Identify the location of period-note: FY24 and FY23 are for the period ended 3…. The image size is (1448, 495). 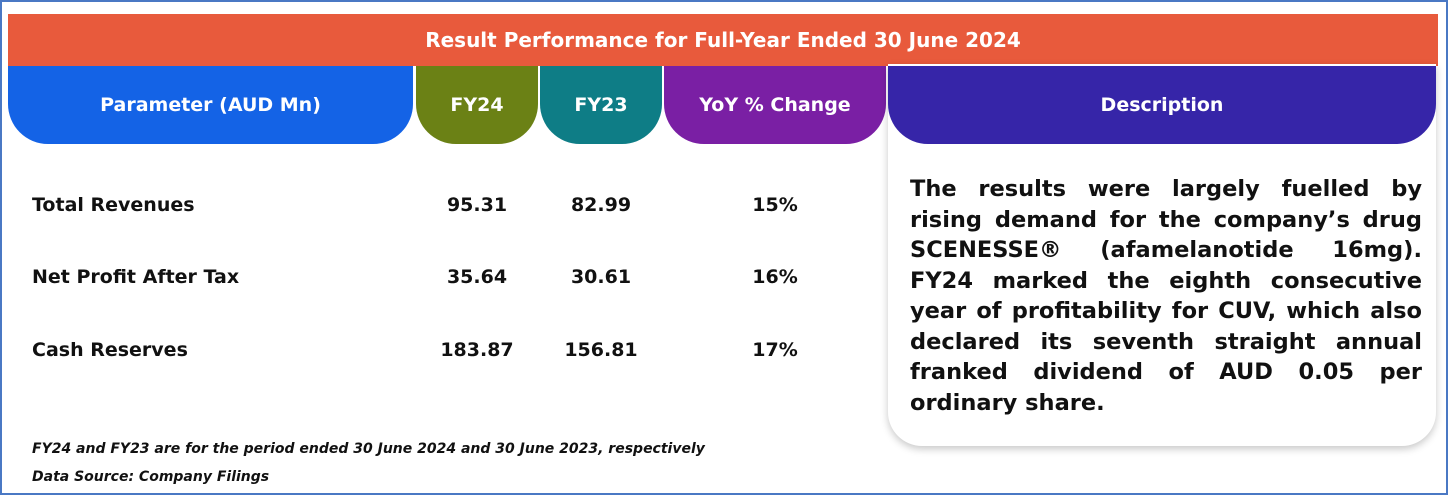
(368, 449).